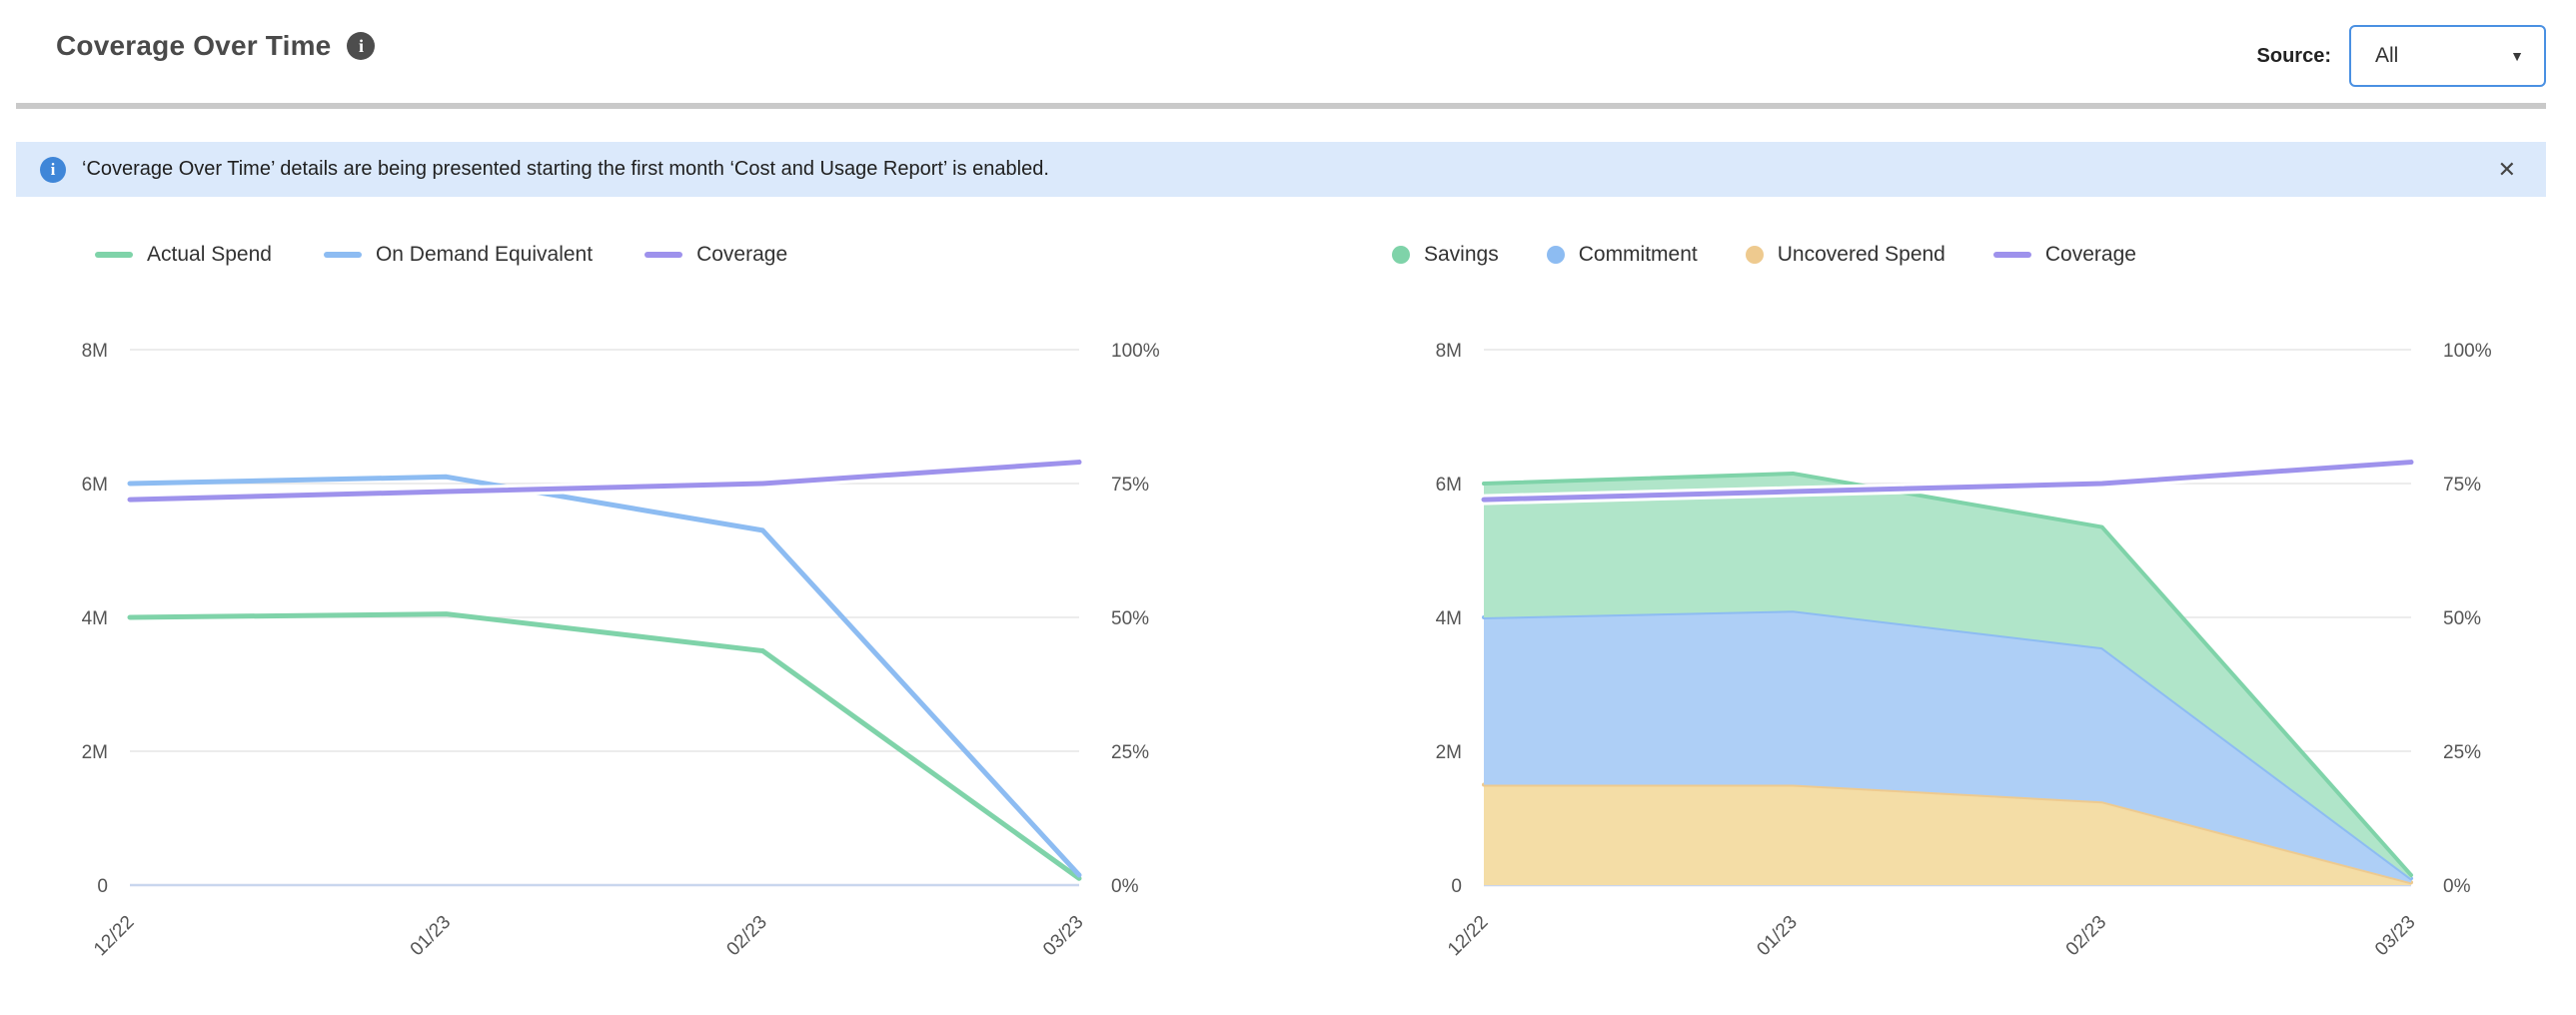 This screenshot has height=1015, width=2576. What do you see at coordinates (1861, 255) in the screenshot?
I see `legend-label: Uncovered Spend` at bounding box center [1861, 255].